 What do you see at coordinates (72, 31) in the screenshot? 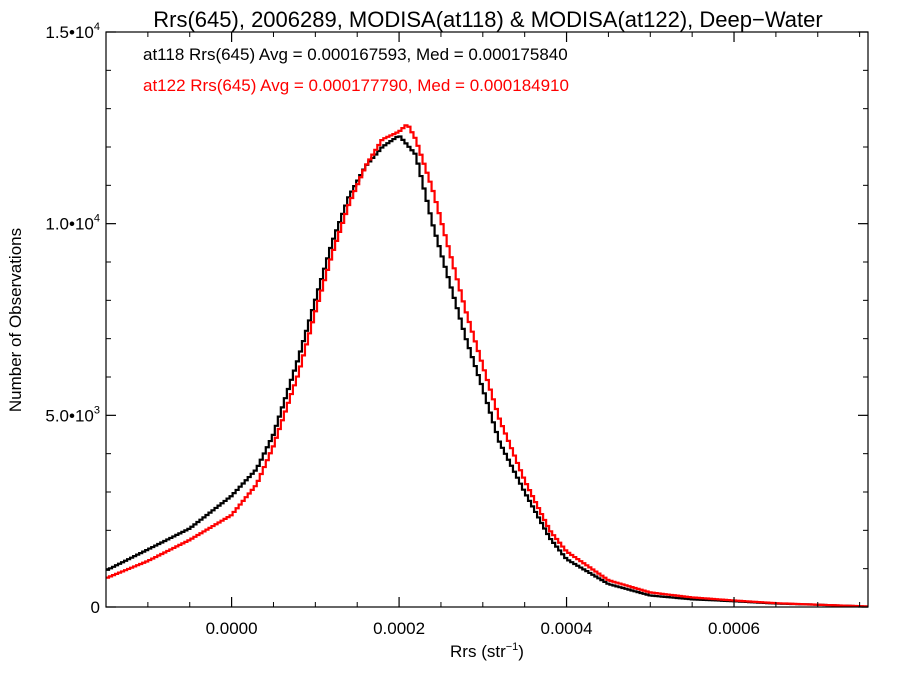
I see `y-tick-label-3: 1.5•104` at bounding box center [72, 31].